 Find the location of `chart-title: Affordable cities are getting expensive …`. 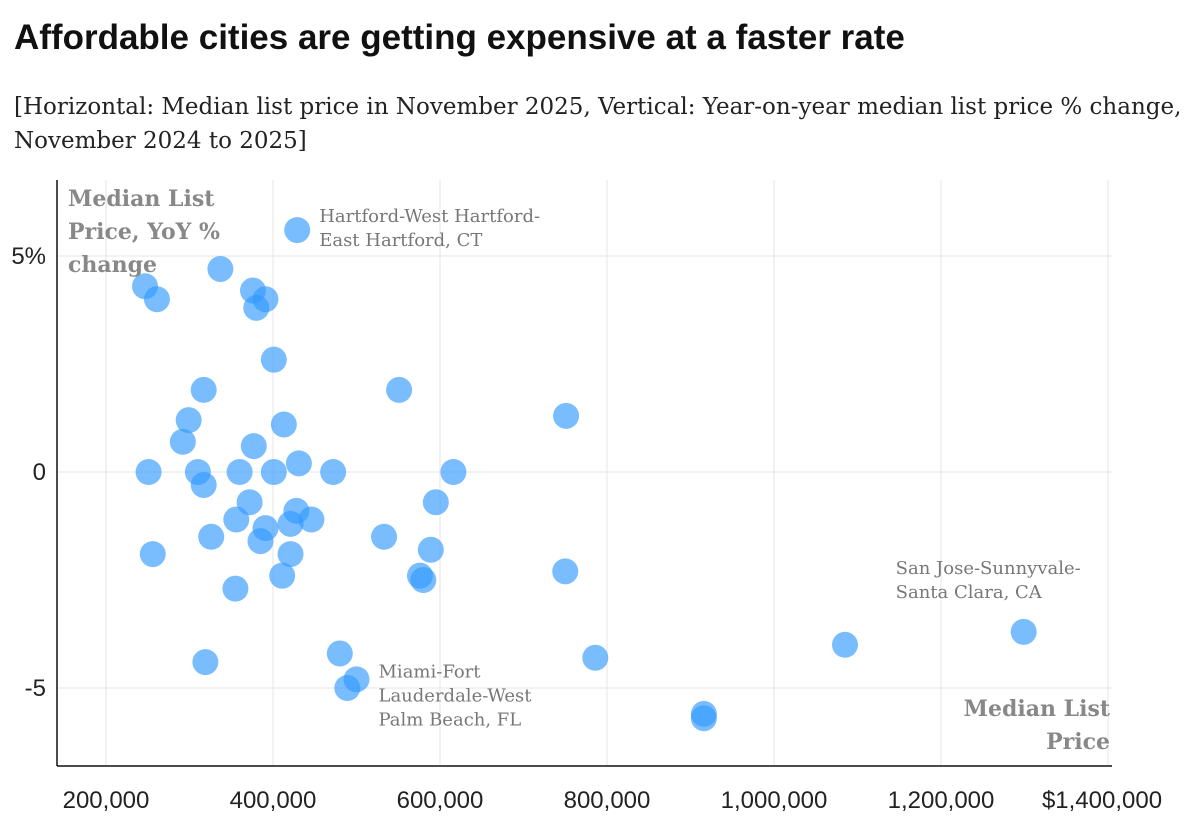

chart-title: Affordable cities are getting expensive … is located at coordinates (459, 37).